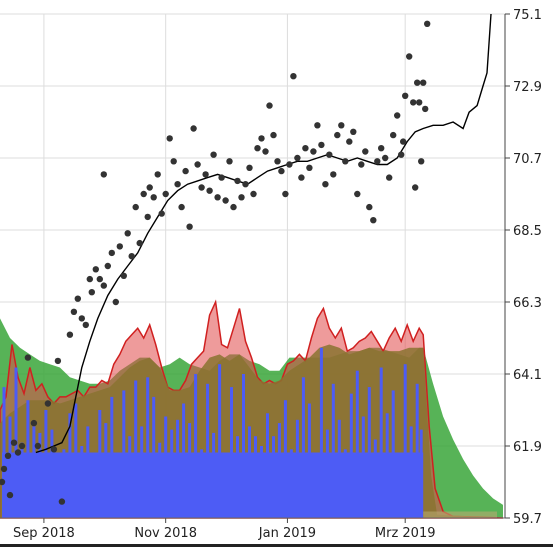  What do you see at coordinates (287, 533) in the screenshot?
I see `x-tick-label: Jan 2019` at bounding box center [287, 533].